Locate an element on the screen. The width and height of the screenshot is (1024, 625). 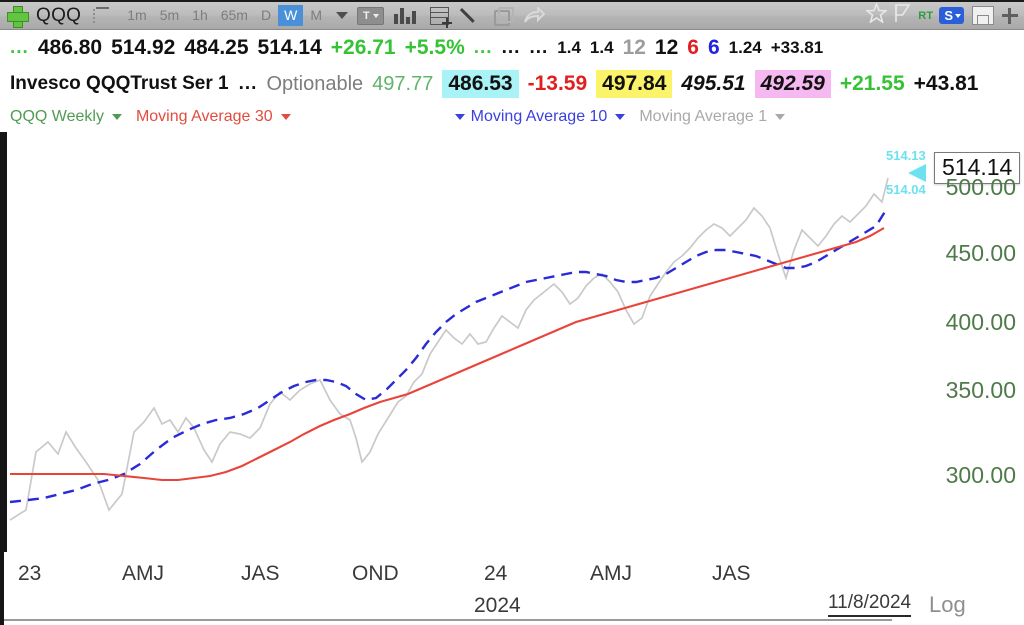
chart-left-border is located at coordinates (5, 342).